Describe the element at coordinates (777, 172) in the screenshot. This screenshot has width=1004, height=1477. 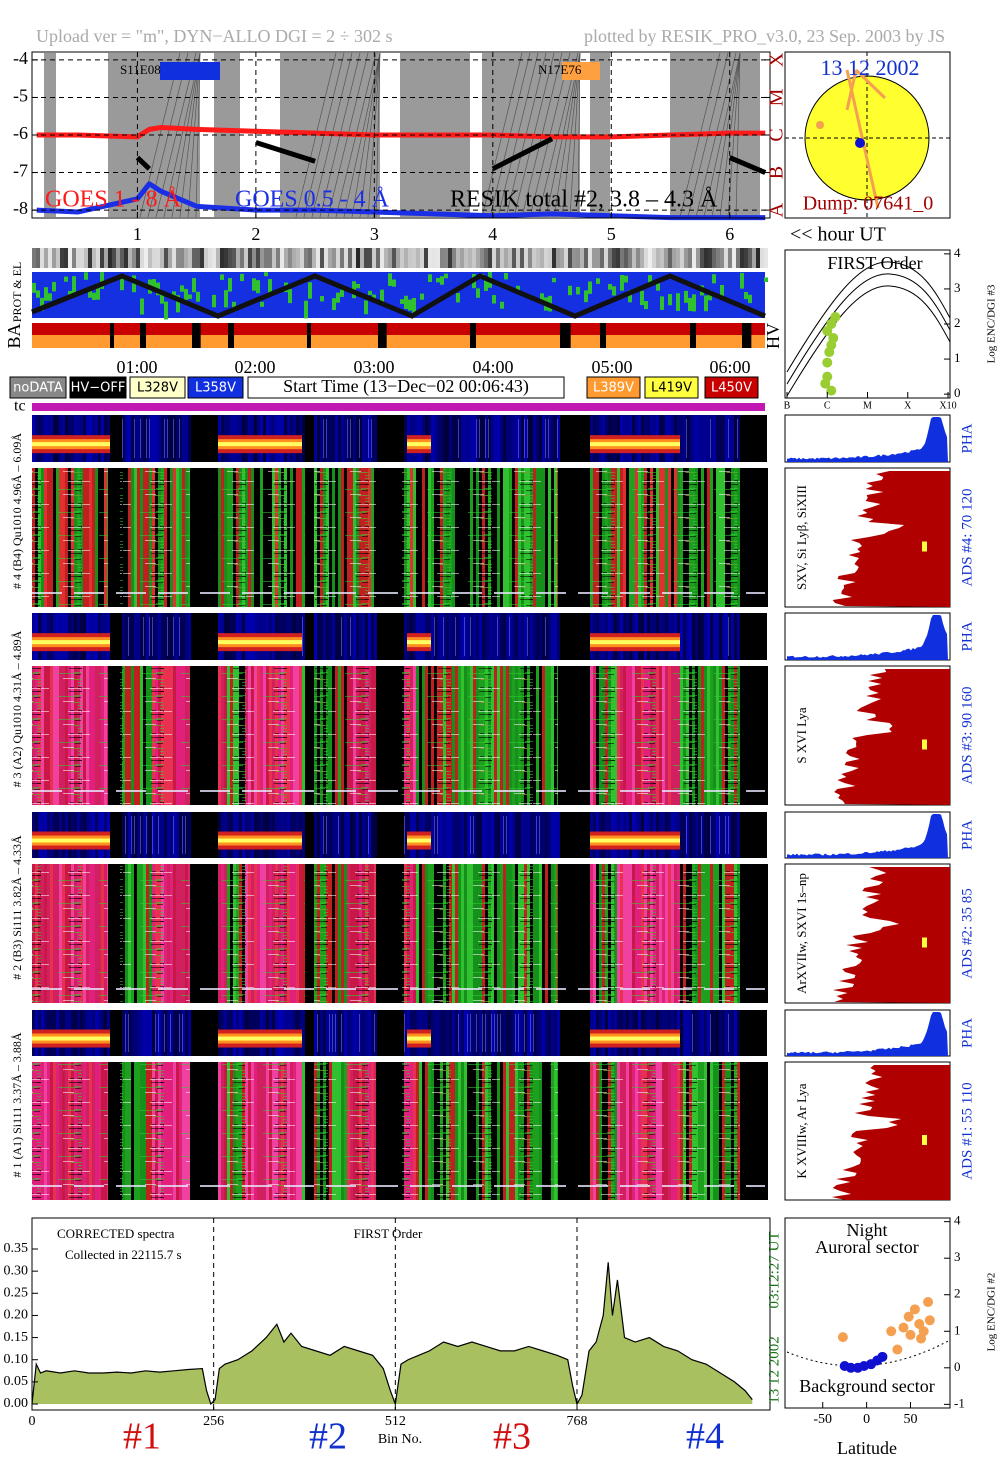
I see `y2-tick-label: B` at that location.